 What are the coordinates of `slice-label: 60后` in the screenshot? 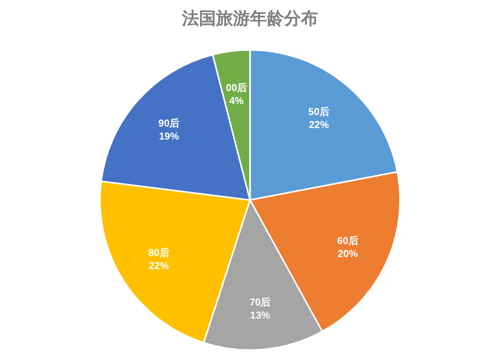 It's located at (347, 240).